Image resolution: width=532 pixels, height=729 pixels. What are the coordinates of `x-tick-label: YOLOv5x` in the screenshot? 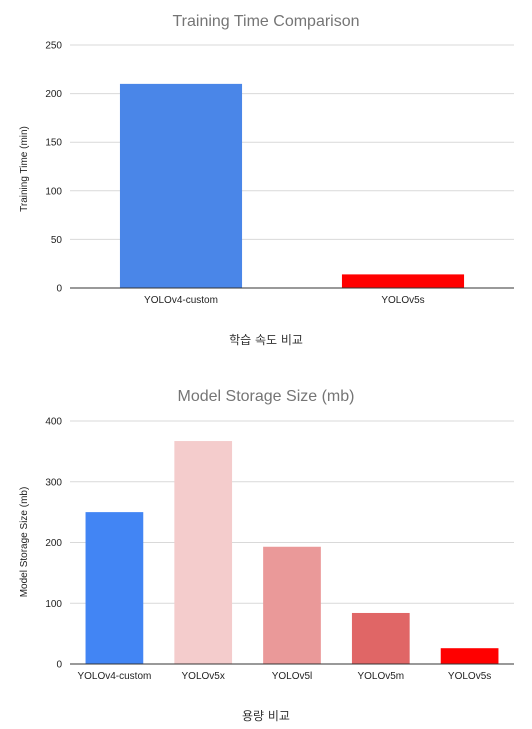 It's located at (203, 676).